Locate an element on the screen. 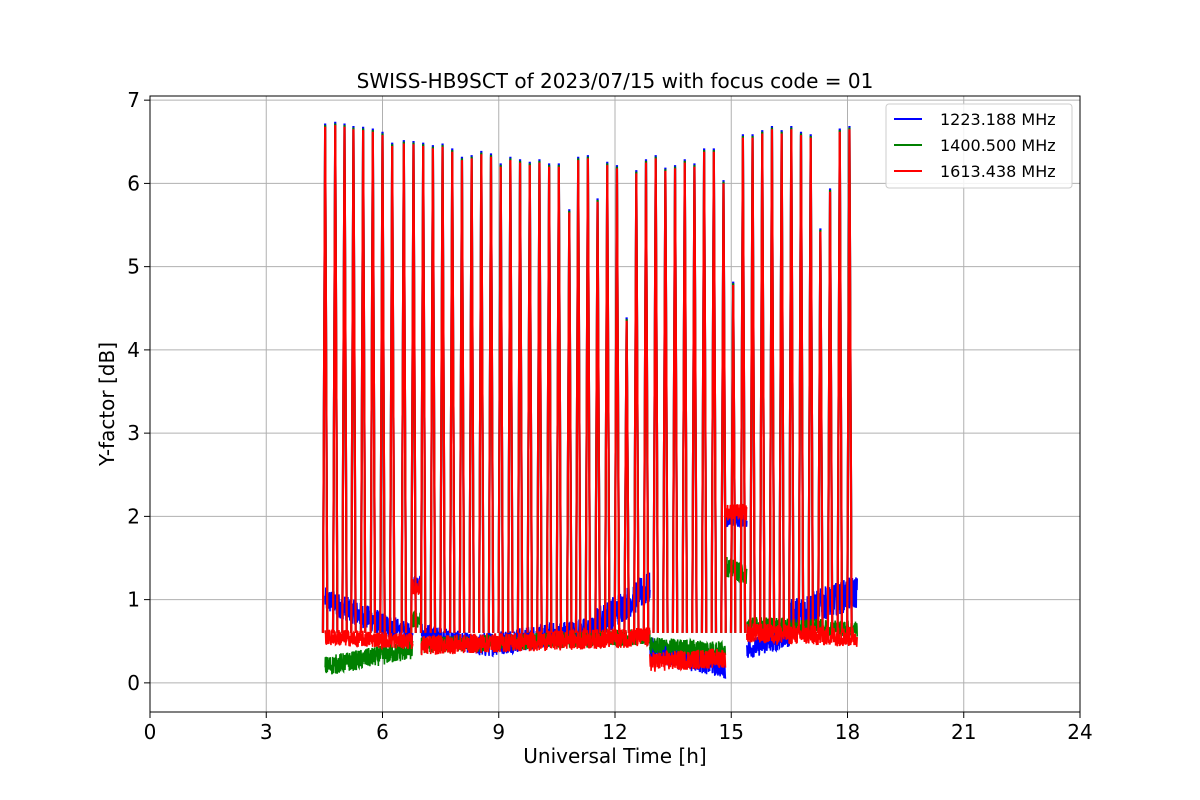 This screenshot has width=1200, height=800. legend-label: 1613.438 MHz is located at coordinates (998, 171).